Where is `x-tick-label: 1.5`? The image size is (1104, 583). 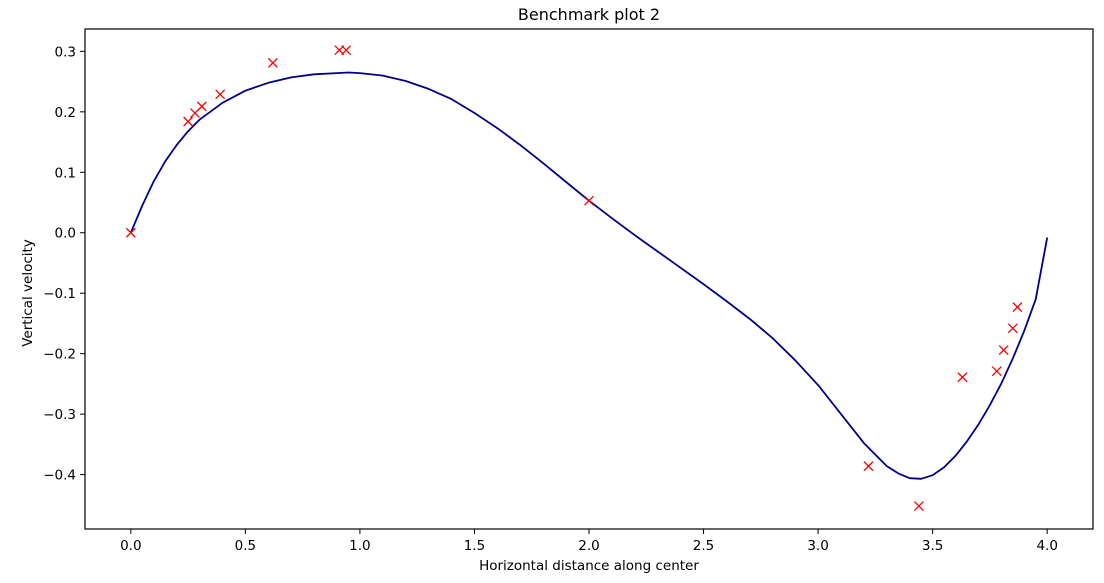 x-tick-label: 1.5 is located at coordinates (474, 546).